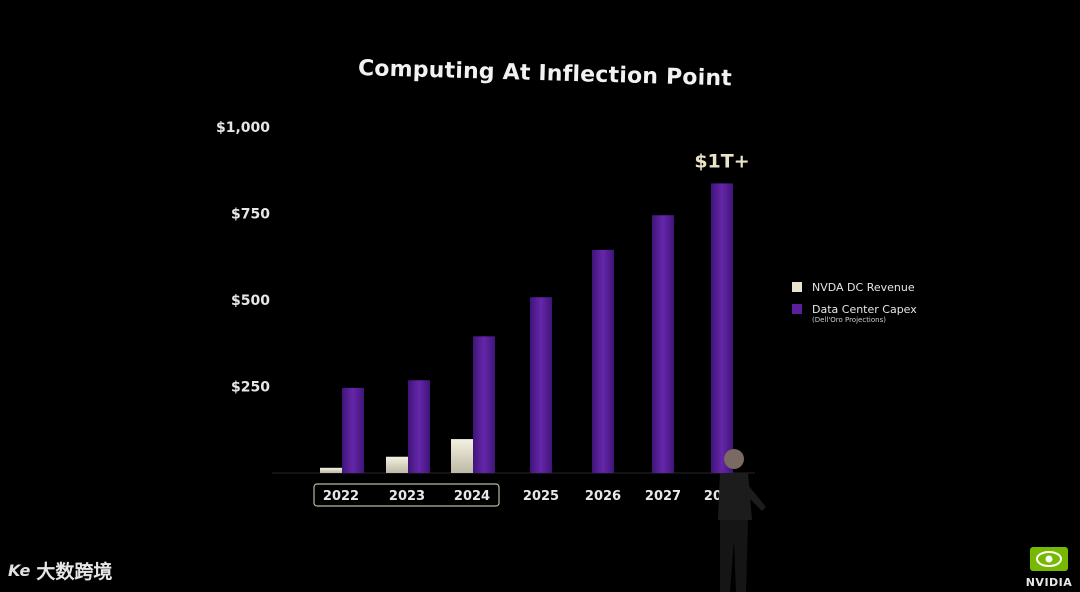 The width and height of the screenshot is (1080, 592). What do you see at coordinates (74, 572) in the screenshot?
I see `watermark-text: 大数跨境` at bounding box center [74, 572].